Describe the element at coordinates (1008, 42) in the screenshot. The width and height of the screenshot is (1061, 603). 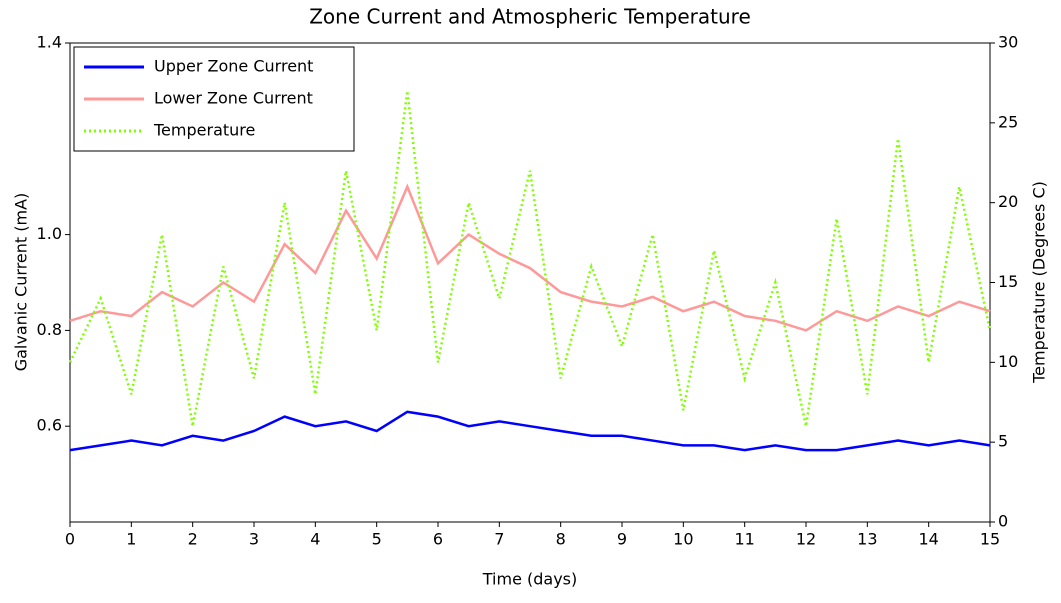
I see `y2-tick-label: 30` at that location.